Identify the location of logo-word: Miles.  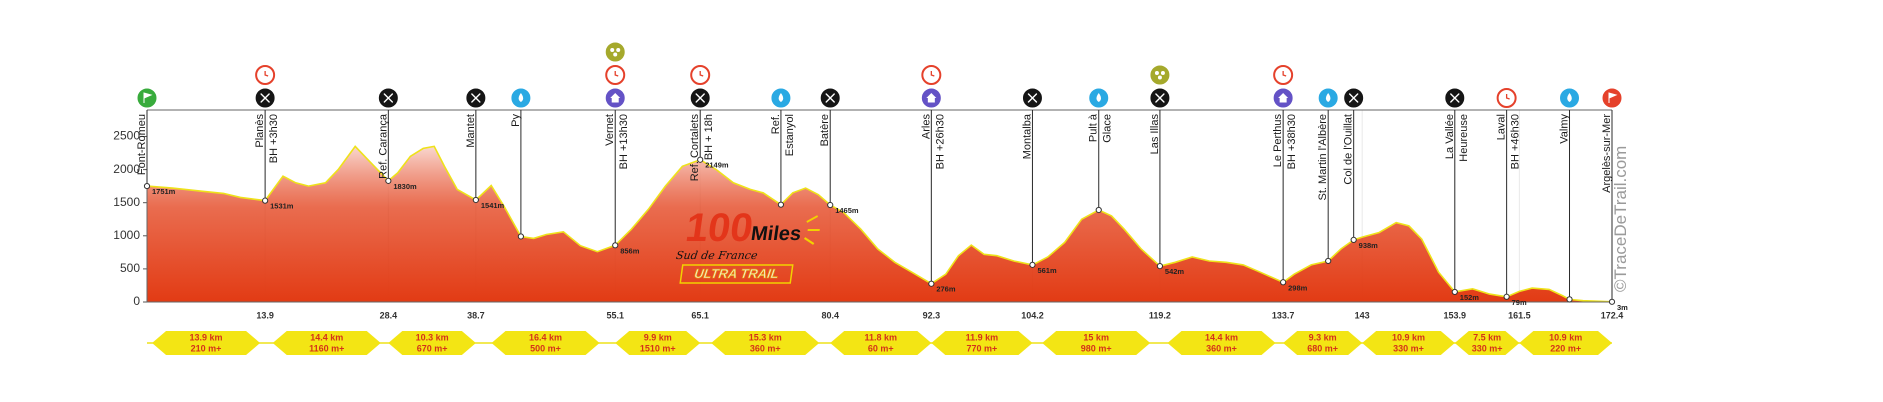
(776, 234).